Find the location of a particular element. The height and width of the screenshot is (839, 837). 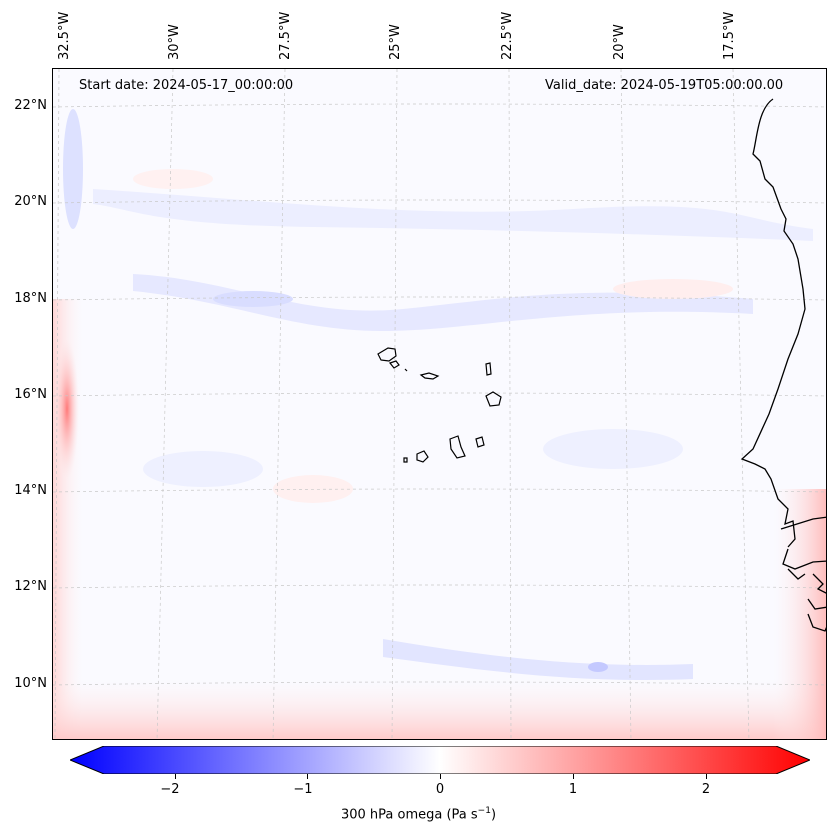

island-sao-vicente is located at coordinates (394, 364).